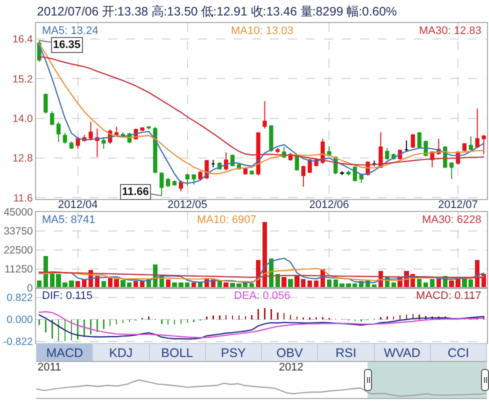 This screenshot has width=489, height=402. Describe the element at coordinates (23, 118) in the screenshot. I see `y-tick-label: 14.0` at that location.